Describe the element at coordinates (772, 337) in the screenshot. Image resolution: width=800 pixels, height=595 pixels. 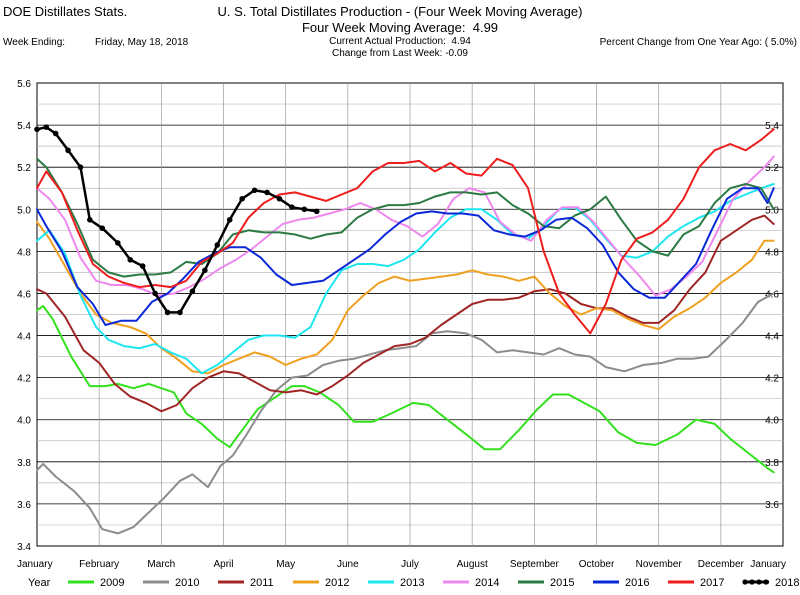
I see `y-tick-label-right: 4.4` at that location.